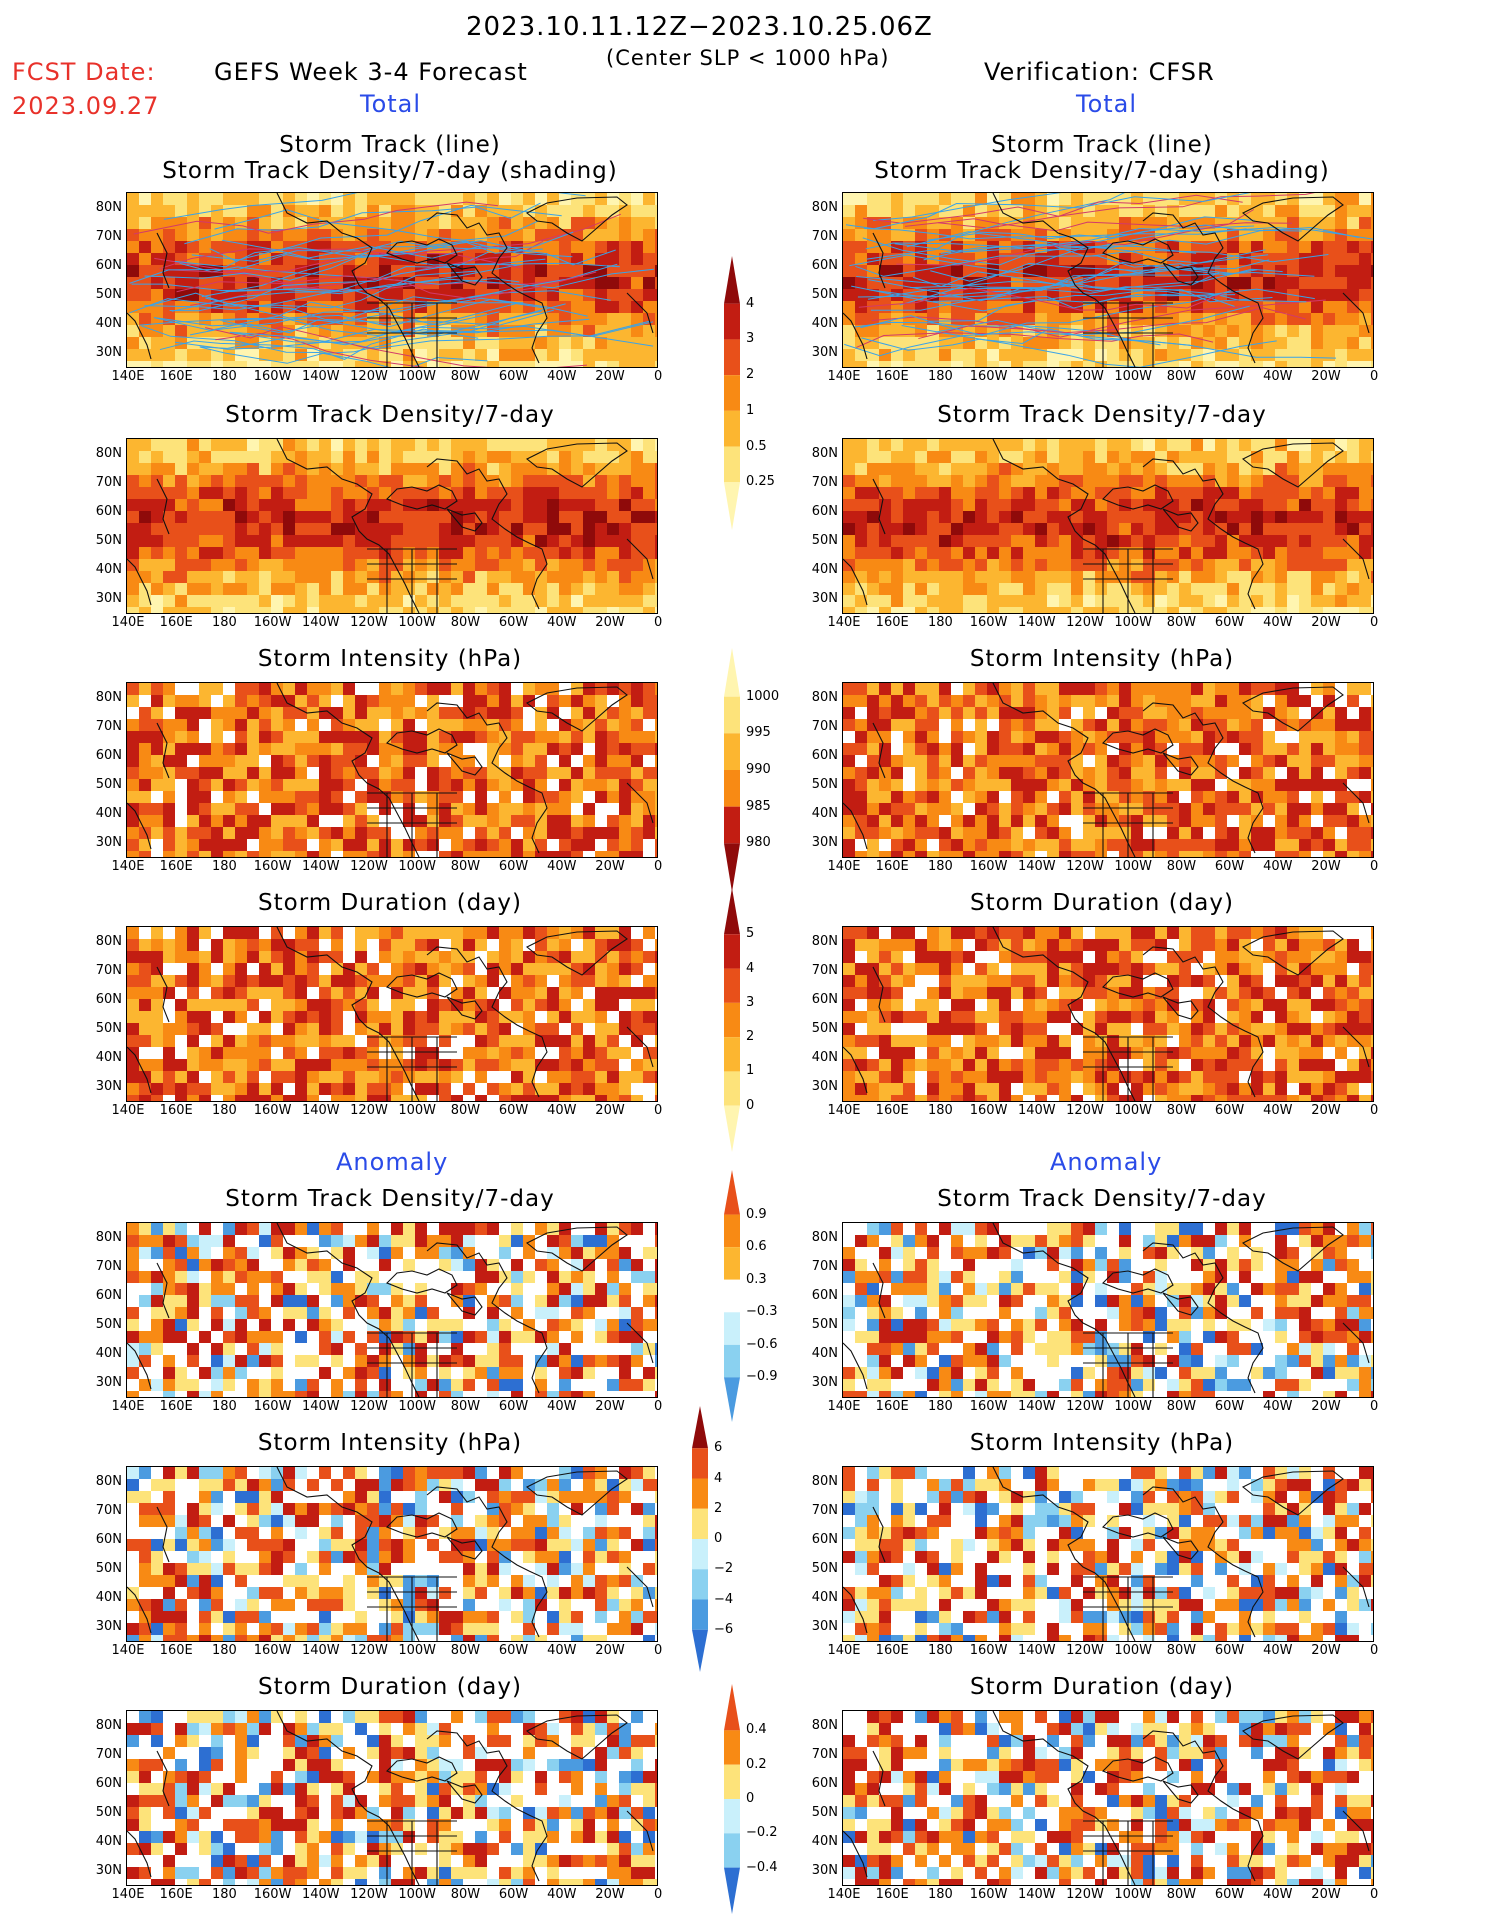 The width and height of the screenshot is (1487, 1925). What do you see at coordinates (758, 843) in the screenshot?
I see `colorbar-tick-label: 980` at bounding box center [758, 843].